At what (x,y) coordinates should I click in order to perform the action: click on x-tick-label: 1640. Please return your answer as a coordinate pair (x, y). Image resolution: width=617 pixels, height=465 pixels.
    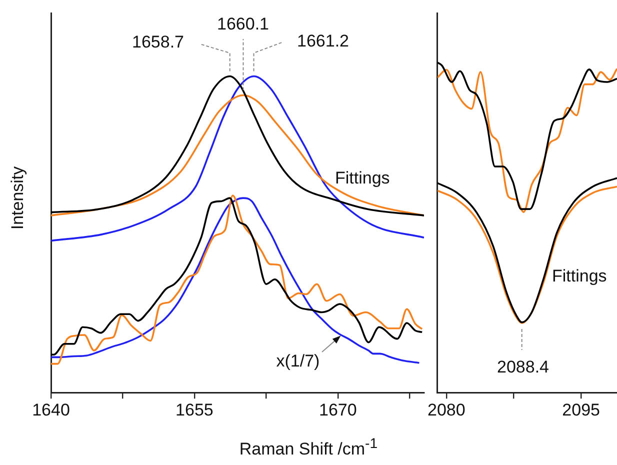
    Looking at the image, I should click on (51, 410).